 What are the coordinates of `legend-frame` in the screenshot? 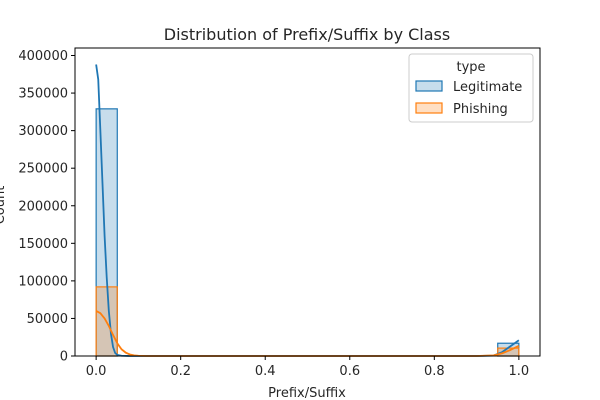 It's located at (471, 88).